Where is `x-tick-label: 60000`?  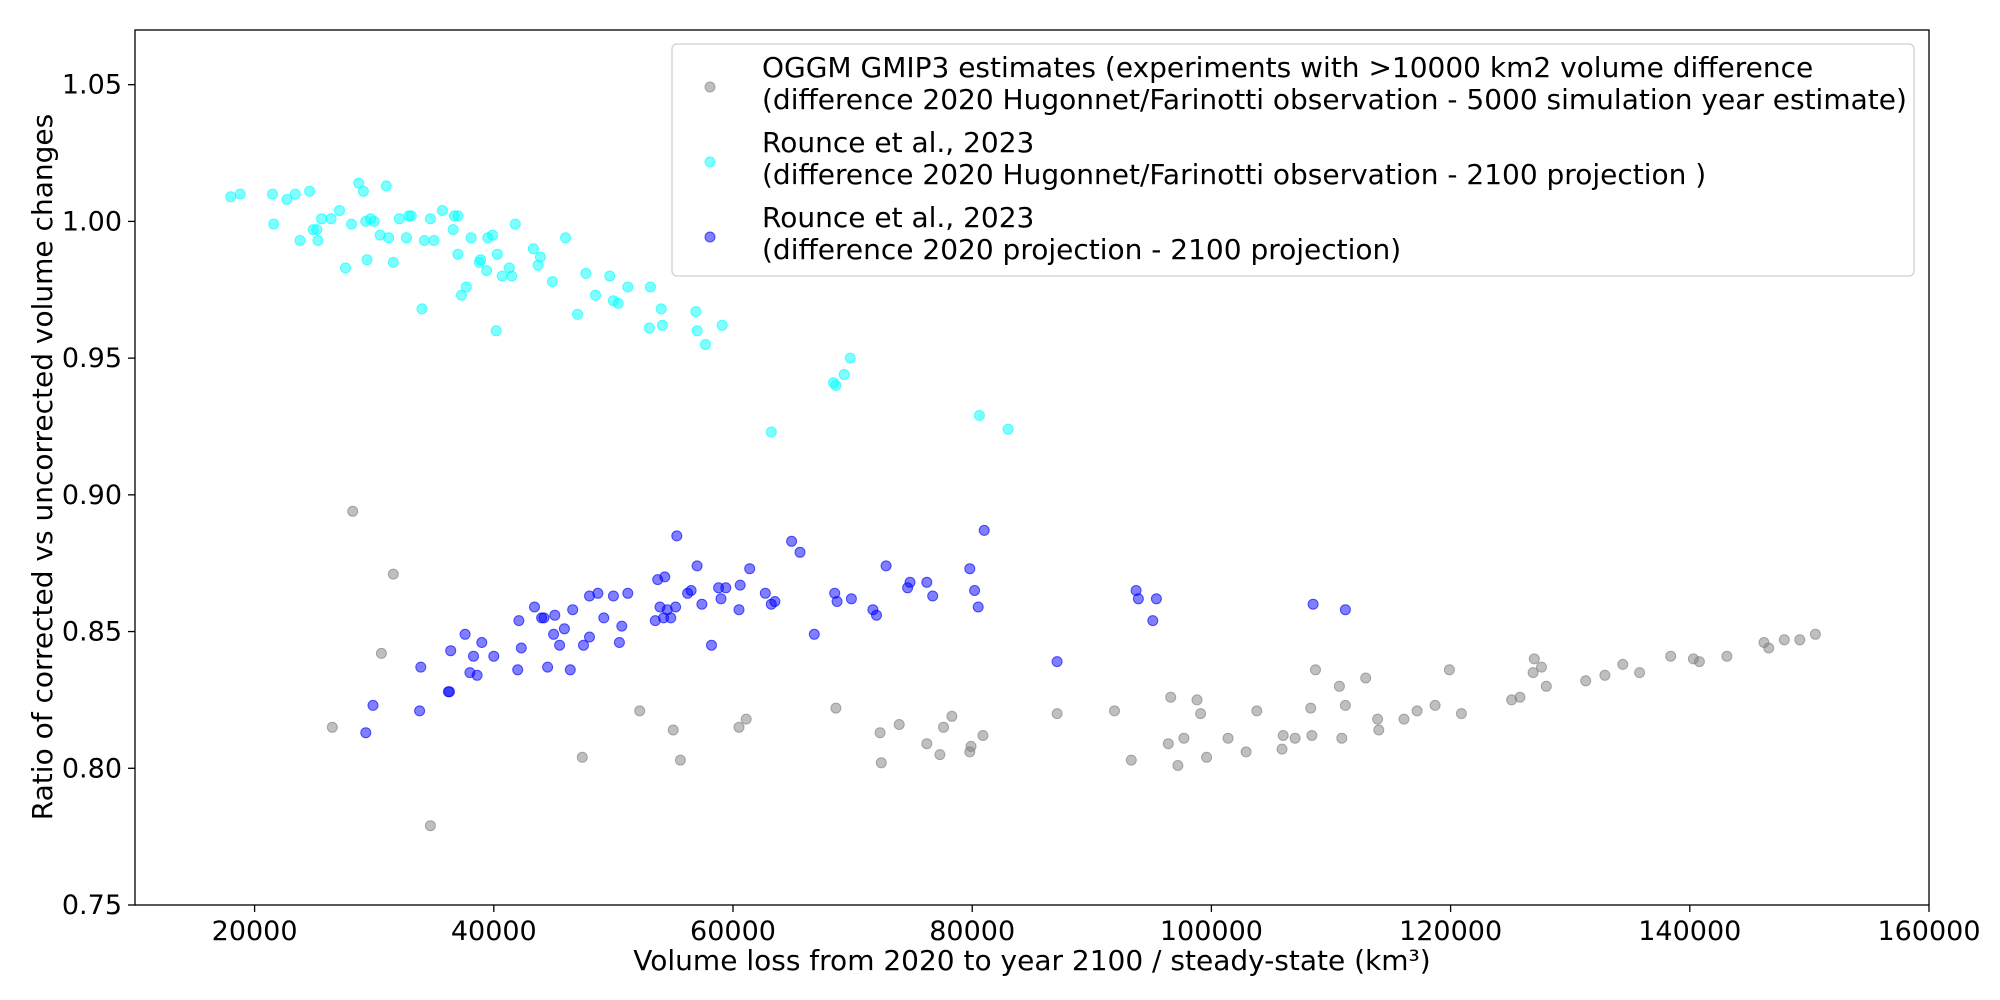
x-tick-label: 60000 is located at coordinates (733, 931).